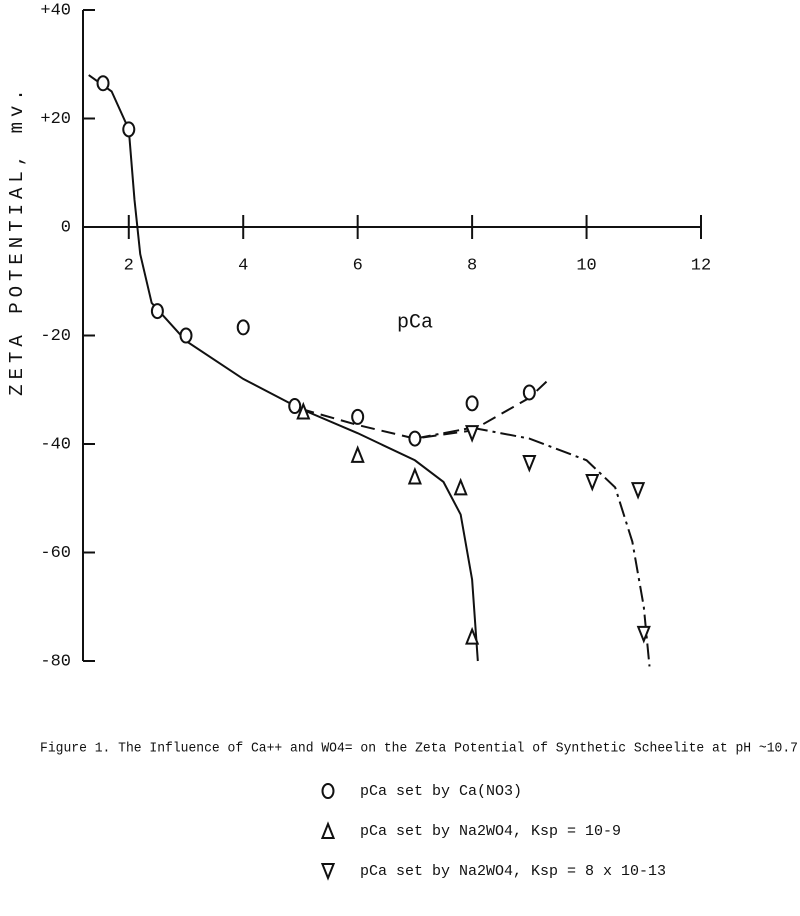  Describe the element at coordinates (129, 265) in the screenshot. I see `x-tick-label: 2` at that location.